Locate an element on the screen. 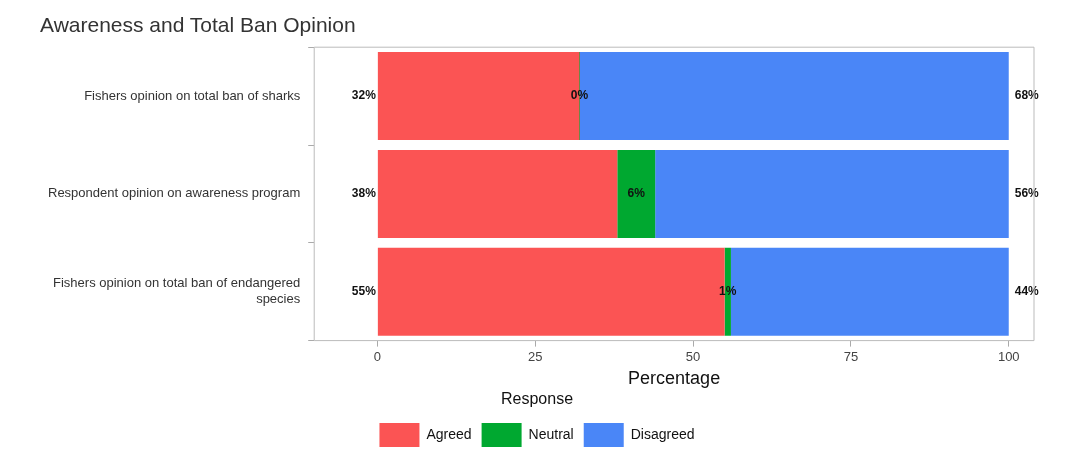  data-label: 56% is located at coordinates (1027, 193).